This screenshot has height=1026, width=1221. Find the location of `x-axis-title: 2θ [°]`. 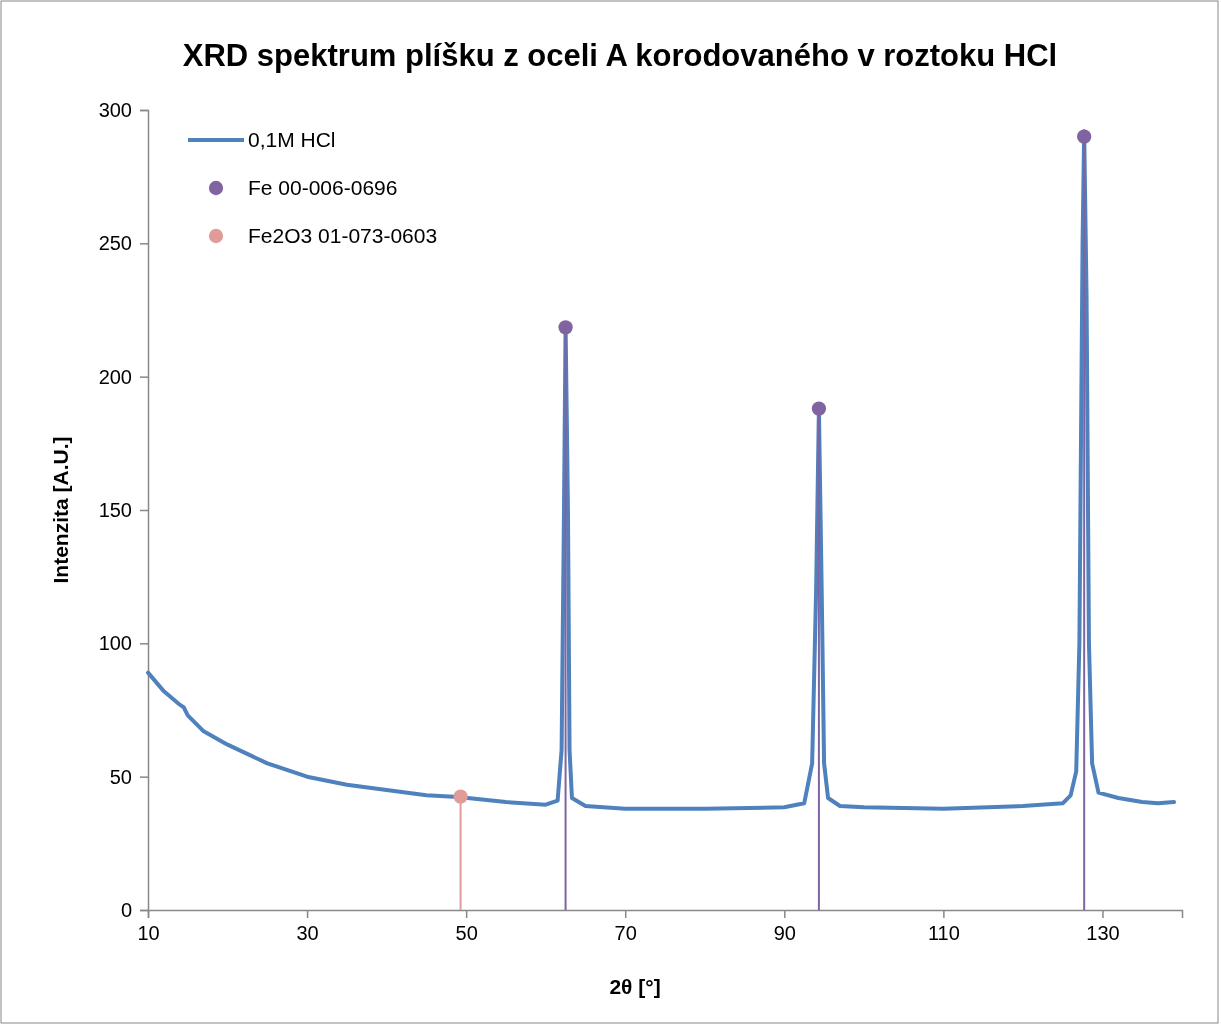

x-axis-title: 2θ [°] is located at coordinates (635, 986).